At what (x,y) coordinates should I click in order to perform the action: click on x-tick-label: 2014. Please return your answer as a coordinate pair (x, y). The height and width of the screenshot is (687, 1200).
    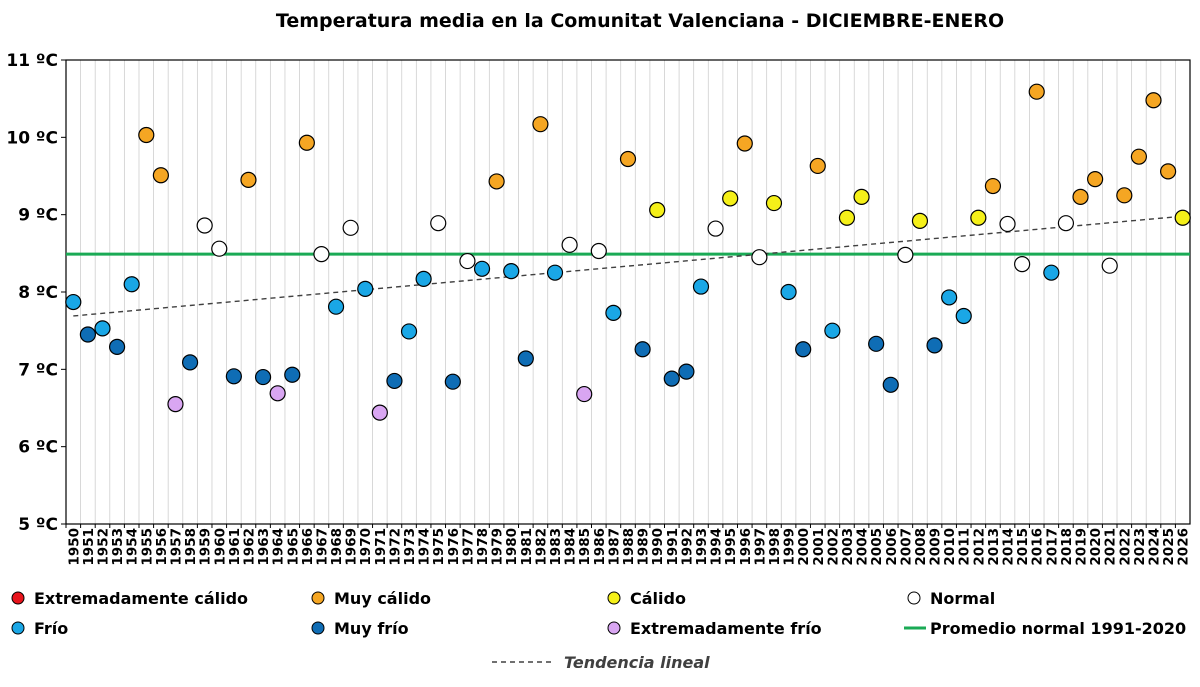
    Looking at the image, I should click on (1009, 547).